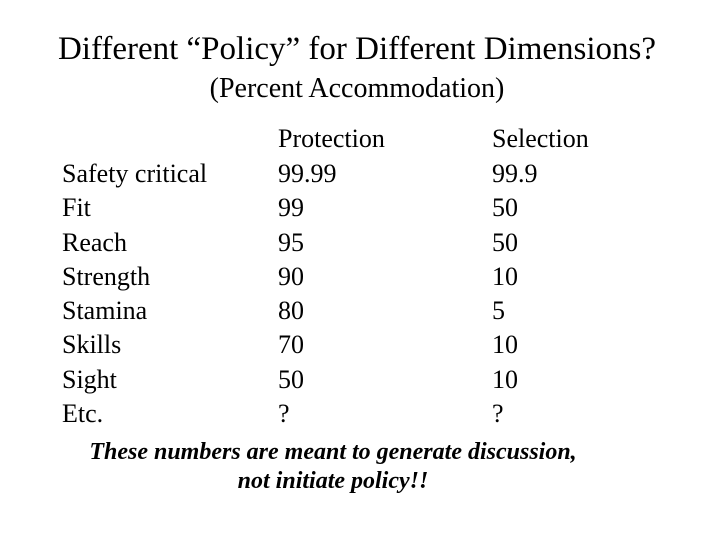  Describe the element at coordinates (357, 88) in the screenshot. I see `slide-subtitle: (Percent Accommodation)` at that location.